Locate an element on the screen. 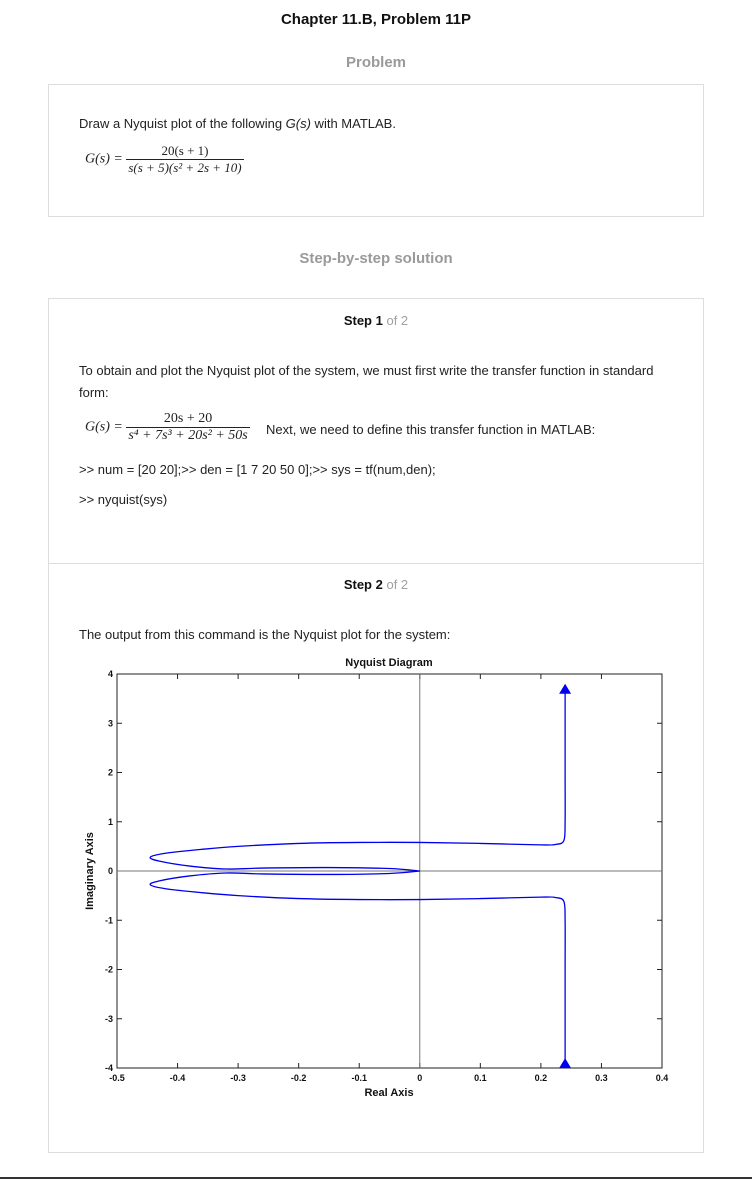 The height and width of the screenshot is (1180, 752). y-axis-label: Imaginary Axis is located at coordinates (90, 871).